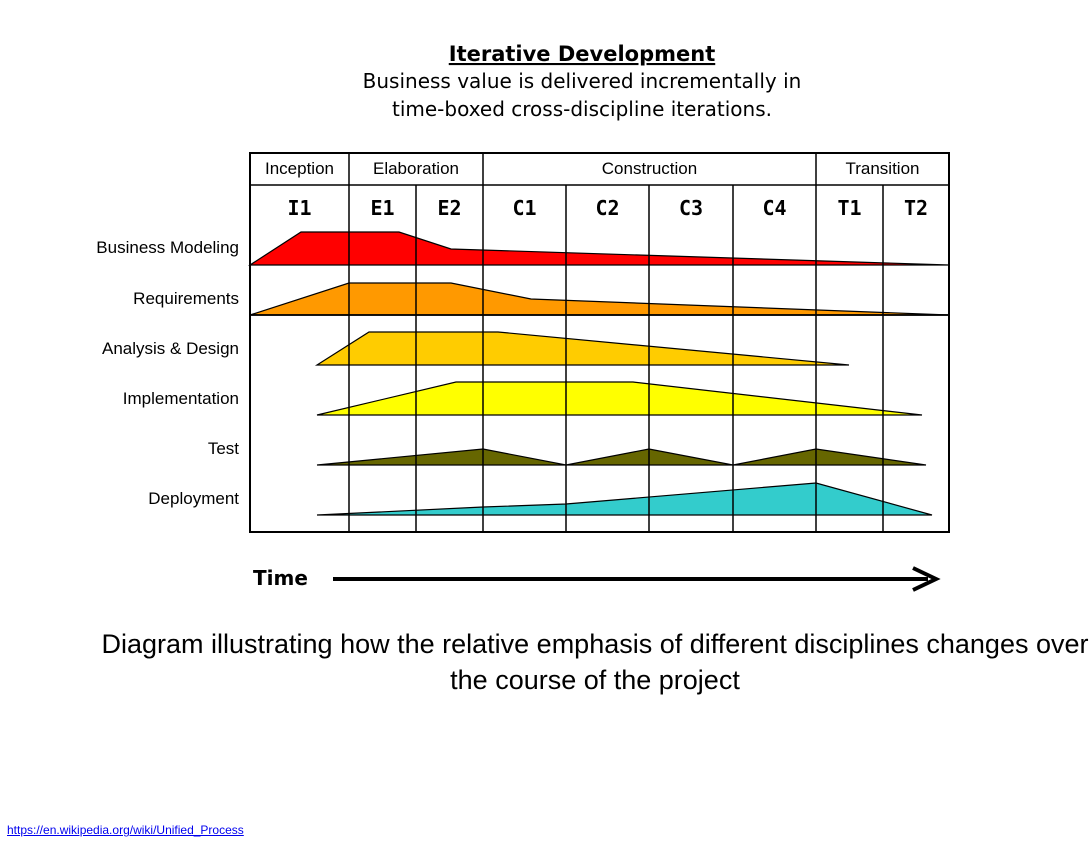  What do you see at coordinates (882, 168) in the screenshot?
I see `phase-label-transition: Transition` at bounding box center [882, 168].